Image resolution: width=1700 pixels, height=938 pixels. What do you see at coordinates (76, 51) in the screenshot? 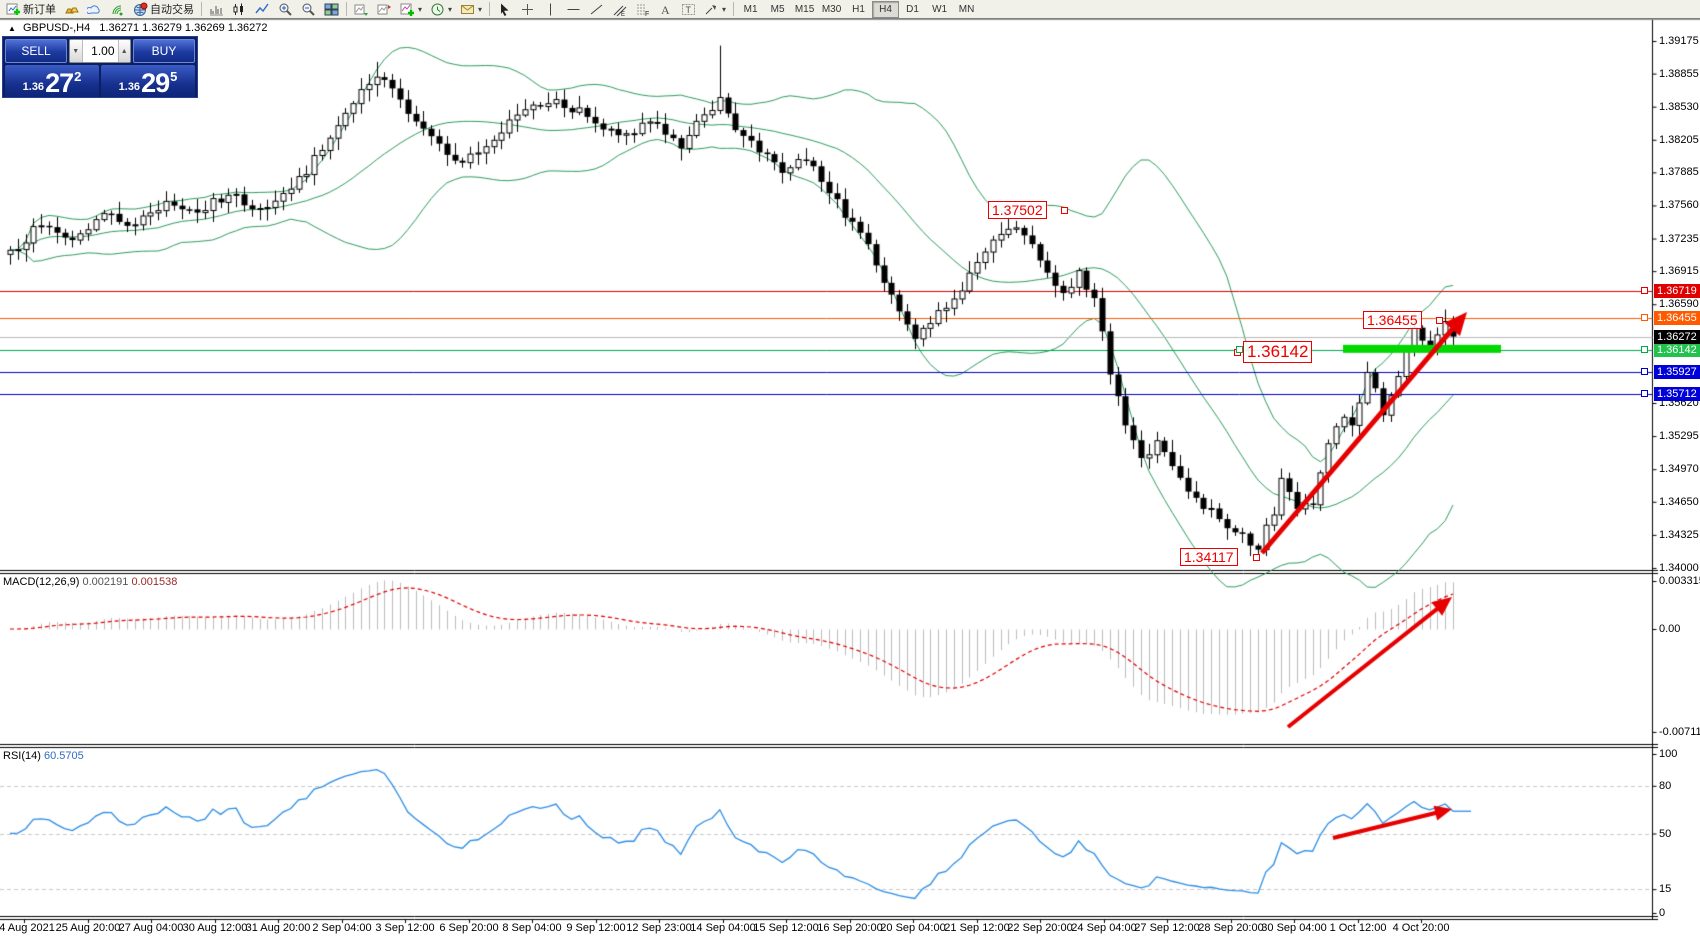
I see `volume-decrease-button: ▼` at bounding box center [76, 51].